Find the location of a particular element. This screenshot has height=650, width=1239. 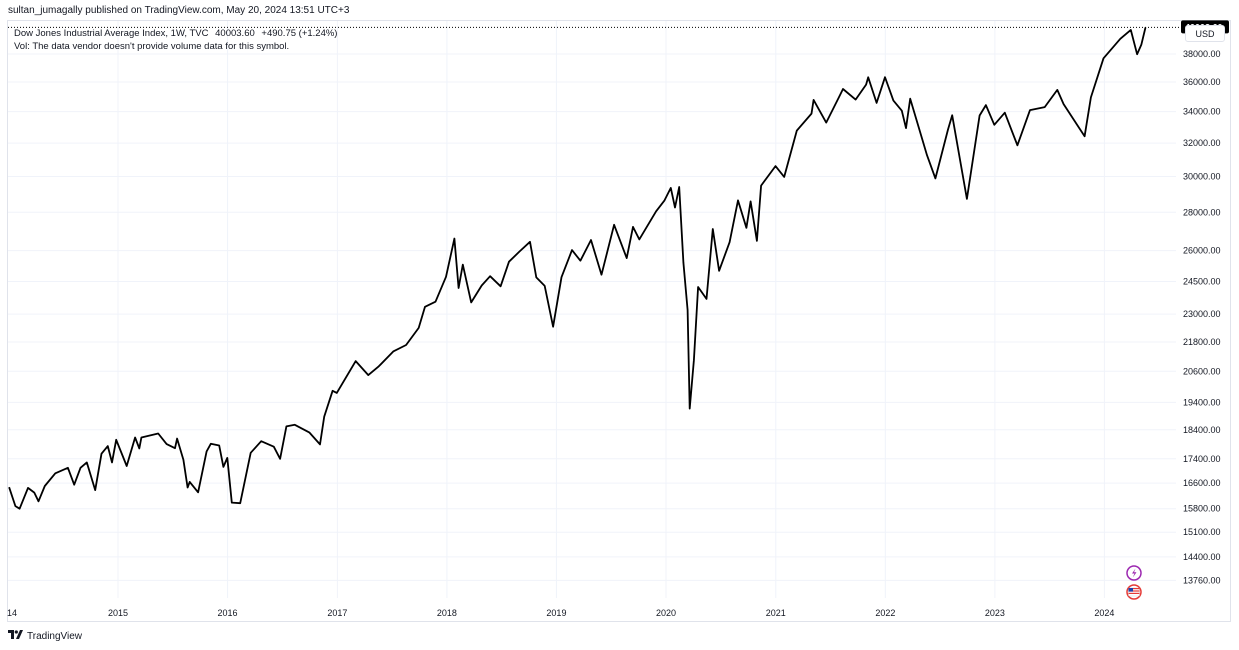

legend-change: +490.75 (+1.24%) is located at coordinates (299, 33).